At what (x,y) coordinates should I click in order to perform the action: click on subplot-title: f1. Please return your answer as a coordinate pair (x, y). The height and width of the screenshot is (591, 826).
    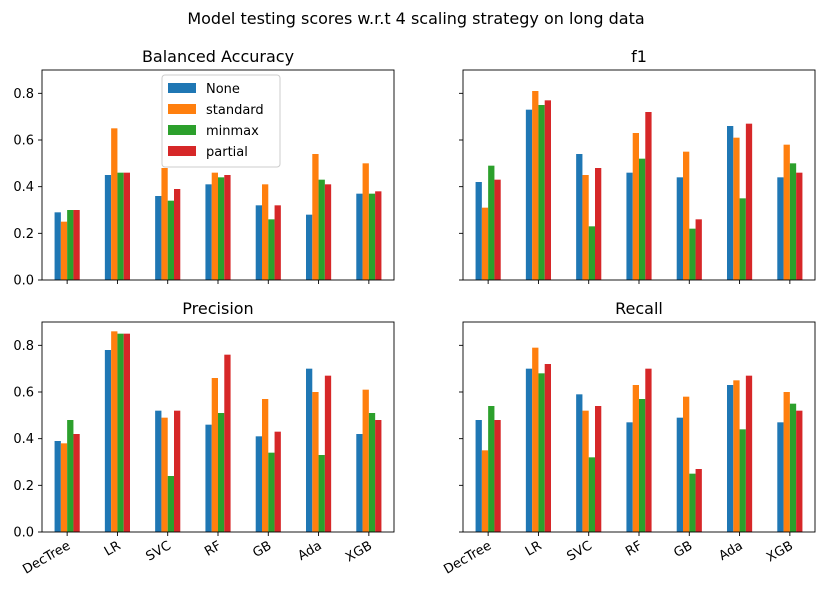
    Looking at the image, I should click on (639, 56).